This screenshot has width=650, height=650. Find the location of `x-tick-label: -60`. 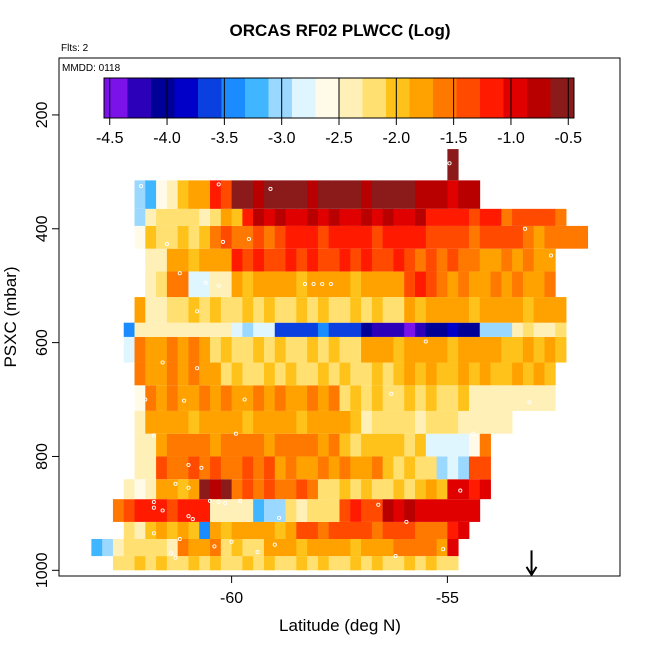

x-tick-label: -60 is located at coordinates (231, 598).